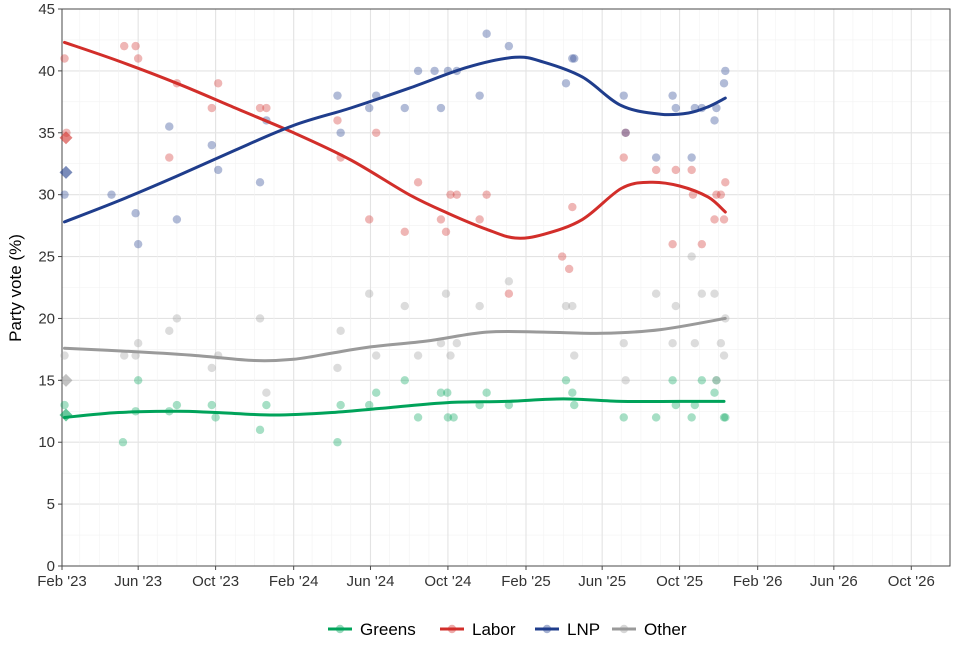  Describe the element at coordinates (46, 9) in the screenshot. I see `y-tick-label: 45` at that location.